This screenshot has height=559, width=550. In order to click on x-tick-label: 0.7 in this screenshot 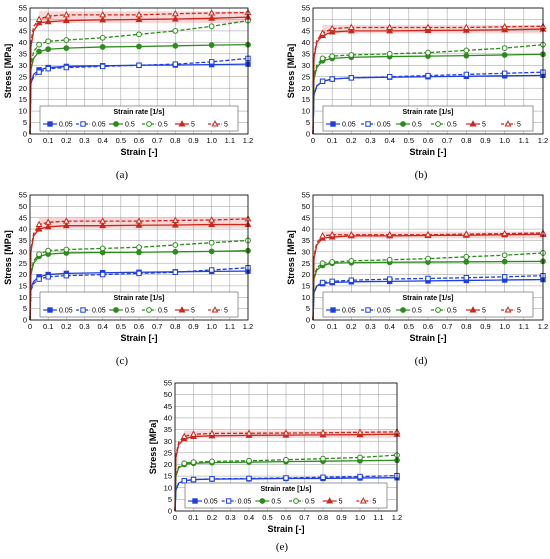, I will do `click(447, 140)`.